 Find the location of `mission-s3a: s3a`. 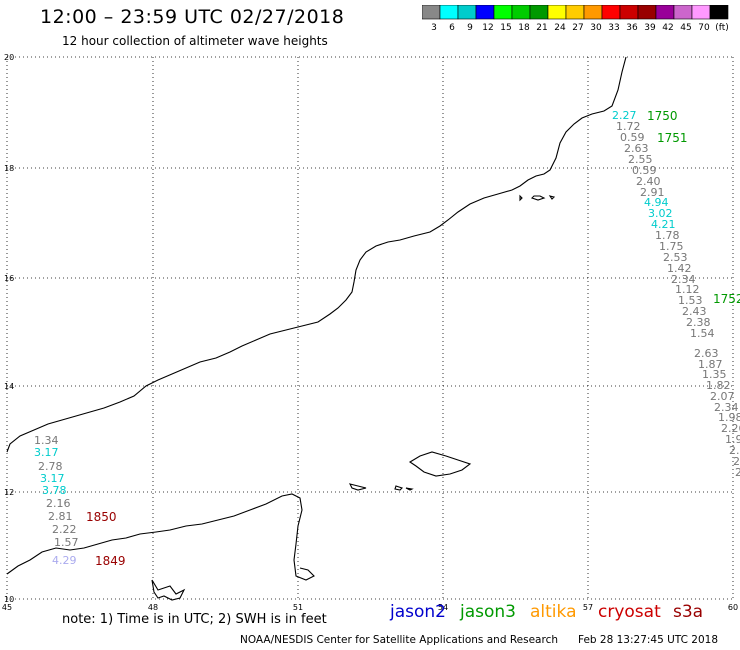

mission-s3a: s3a is located at coordinates (688, 612).